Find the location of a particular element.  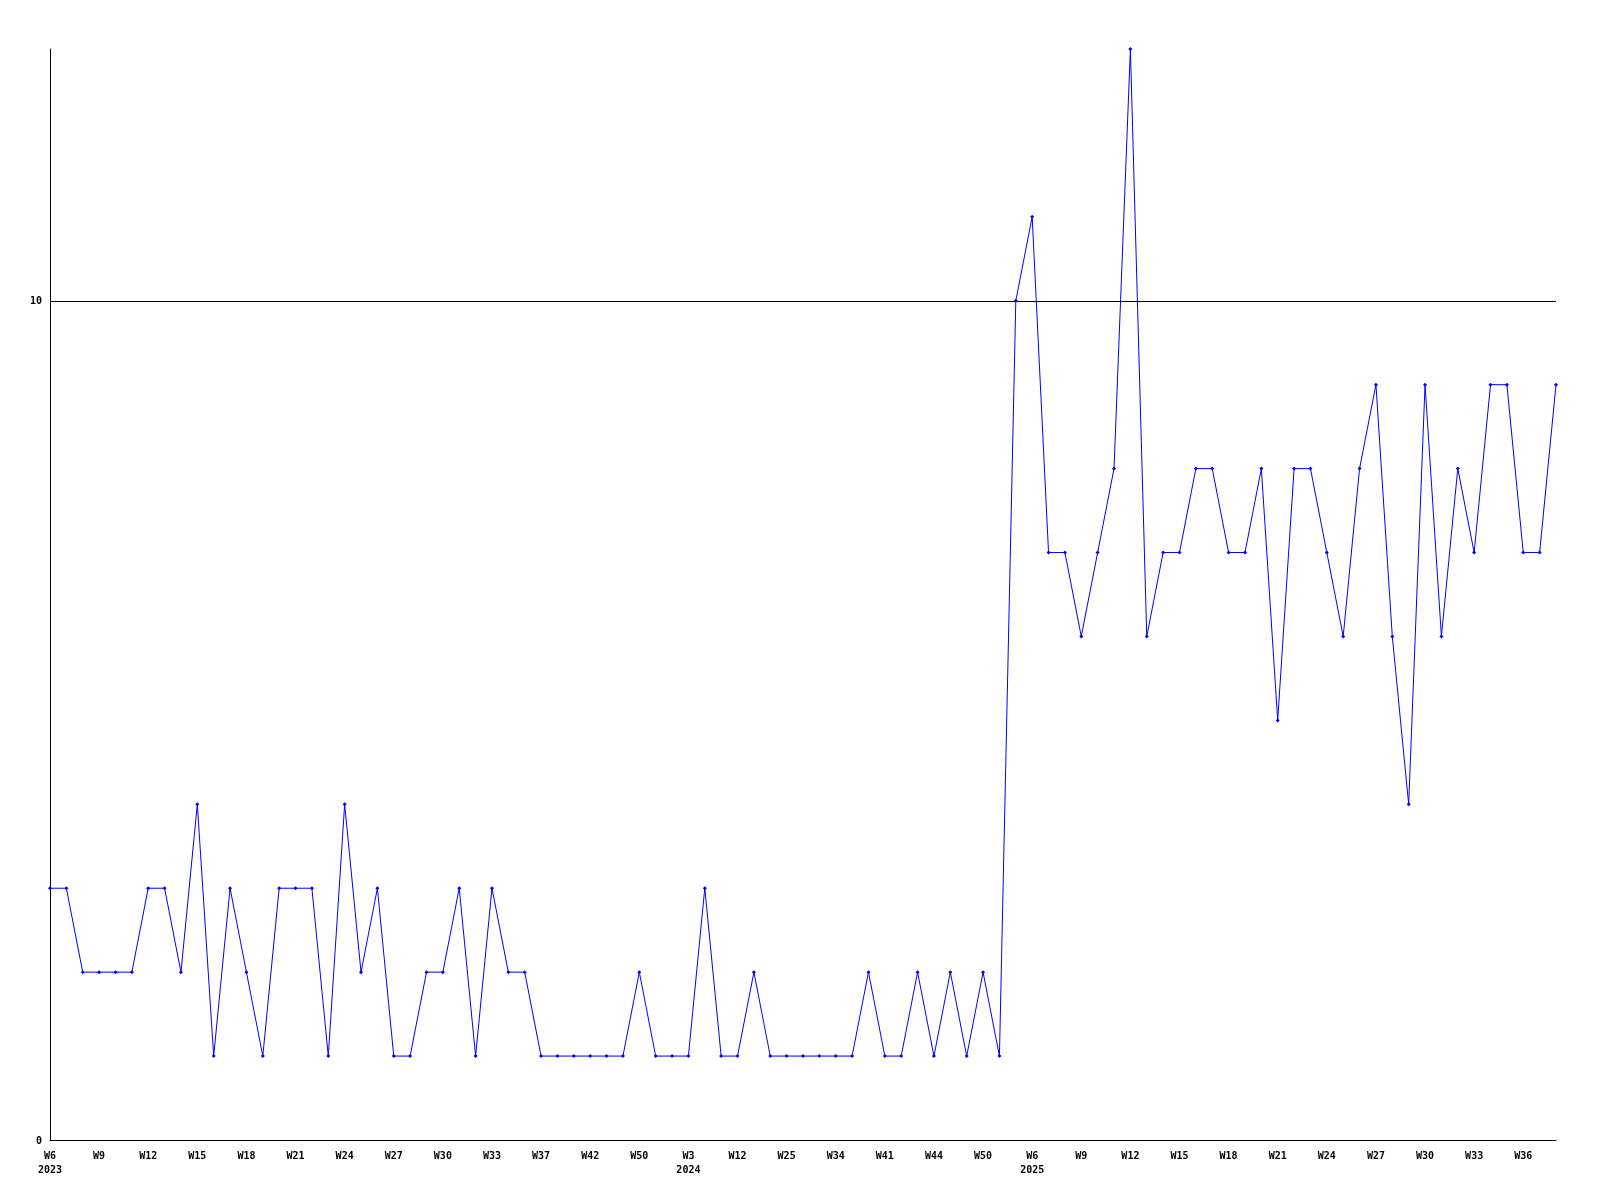

x-tick-label: W42 is located at coordinates (590, 1155).